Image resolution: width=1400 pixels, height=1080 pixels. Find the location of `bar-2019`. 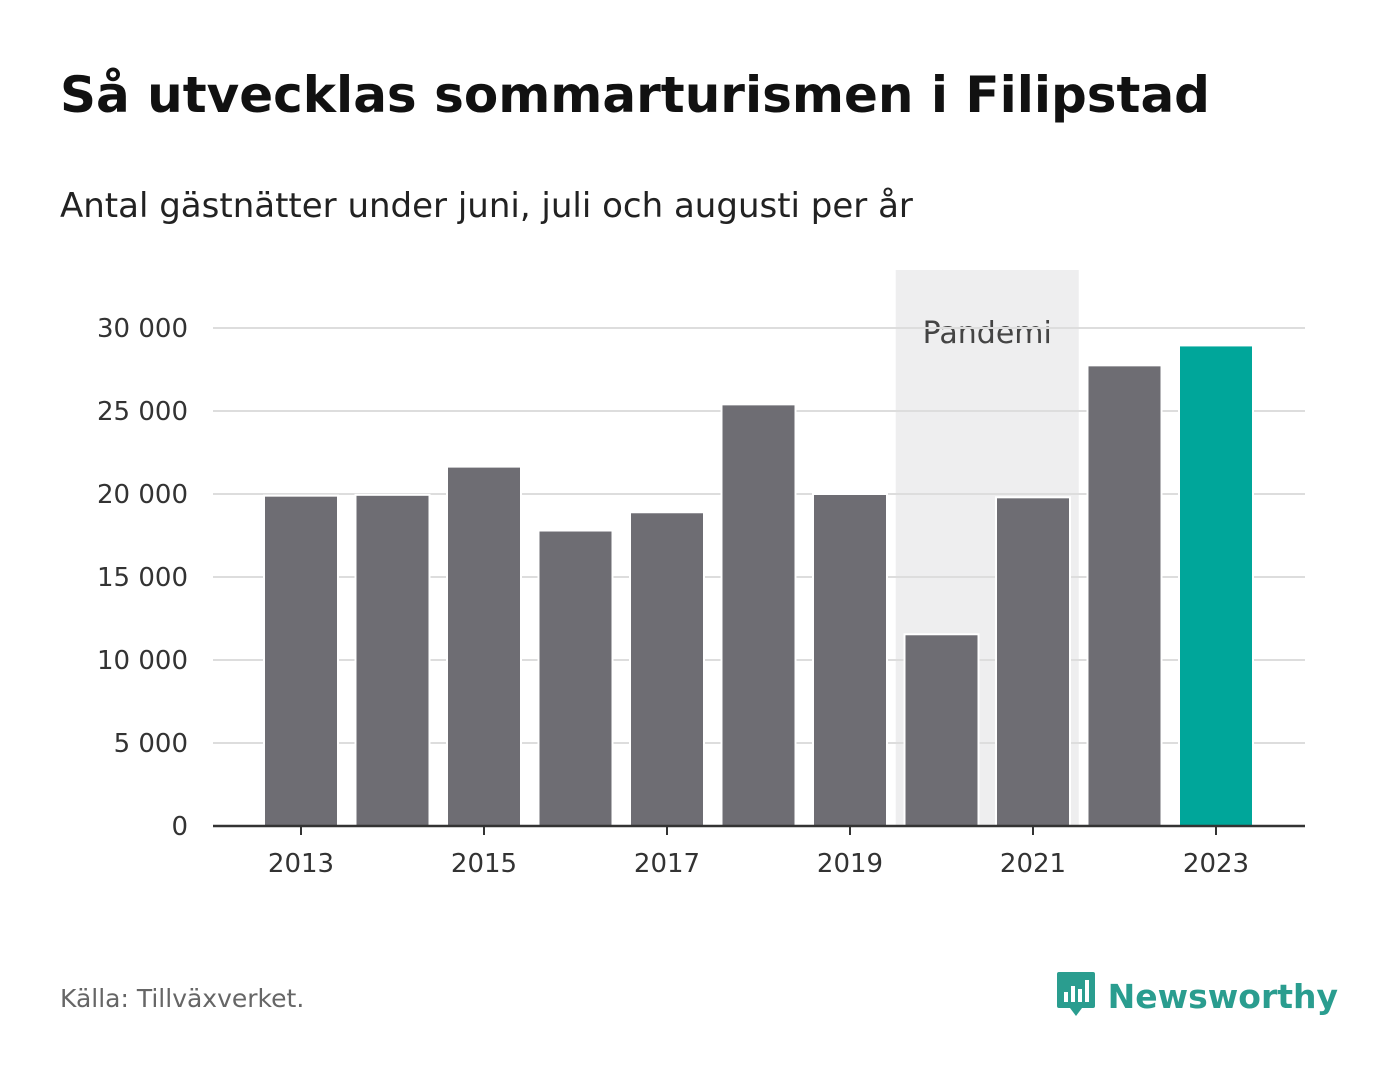

bar-2019 is located at coordinates (850, 660).